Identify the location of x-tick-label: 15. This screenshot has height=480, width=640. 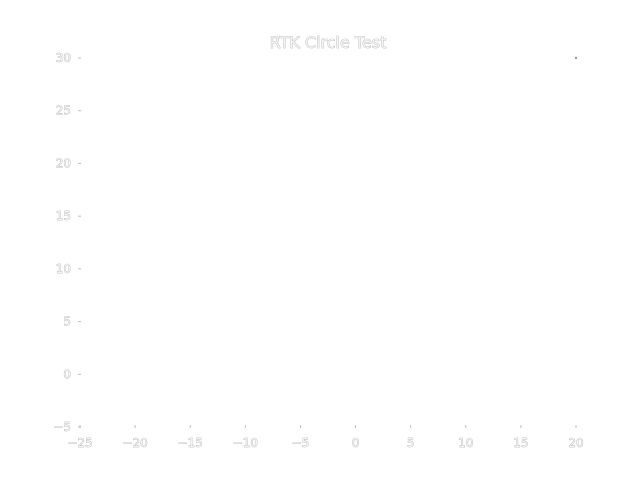
(520, 443).